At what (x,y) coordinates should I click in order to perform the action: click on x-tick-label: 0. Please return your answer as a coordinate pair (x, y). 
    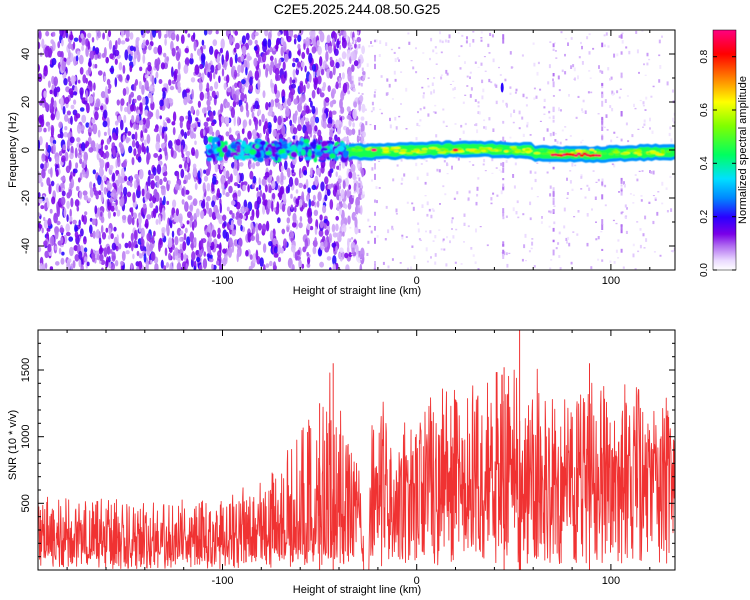
    Looking at the image, I should click on (417, 581).